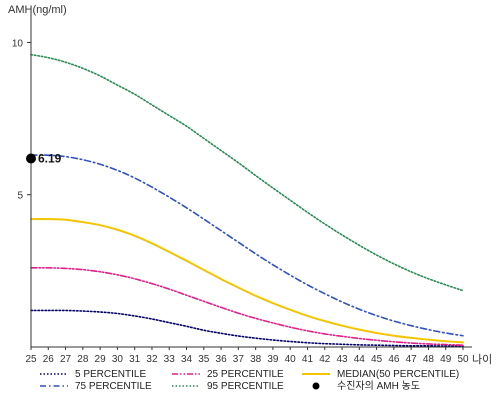  Describe the element at coordinates (66, 359) in the screenshot. I see `x-tick-label: 27` at that location.